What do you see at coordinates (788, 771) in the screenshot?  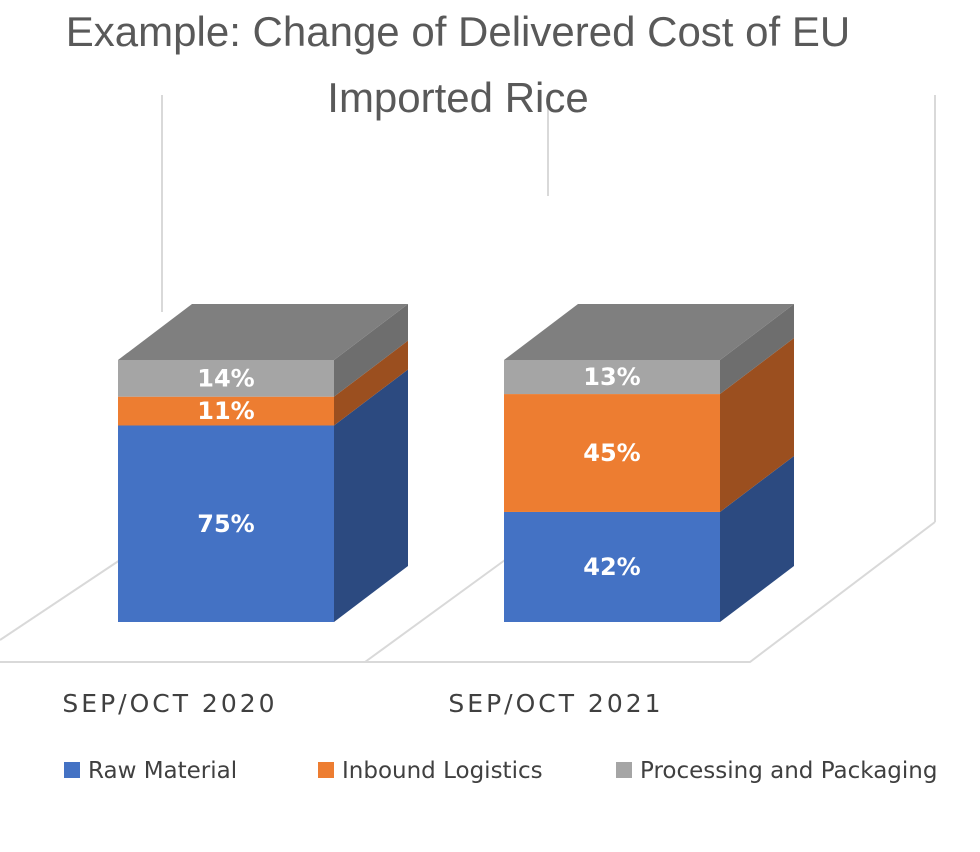 I see `legend-label: Processing and Packaging` at bounding box center [788, 771].